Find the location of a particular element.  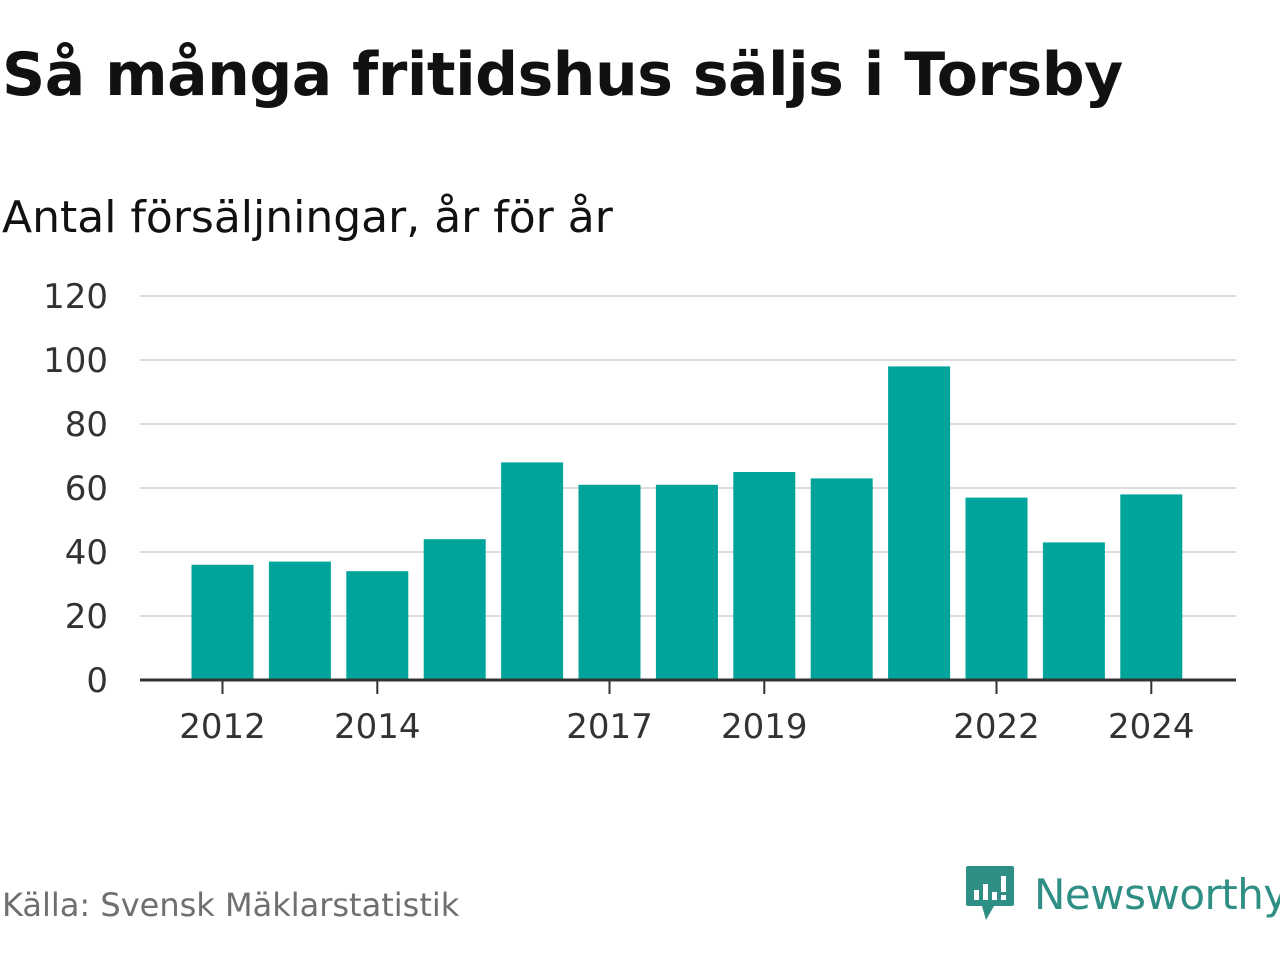

newsworthy-logo-icon is located at coordinates (990, 893).